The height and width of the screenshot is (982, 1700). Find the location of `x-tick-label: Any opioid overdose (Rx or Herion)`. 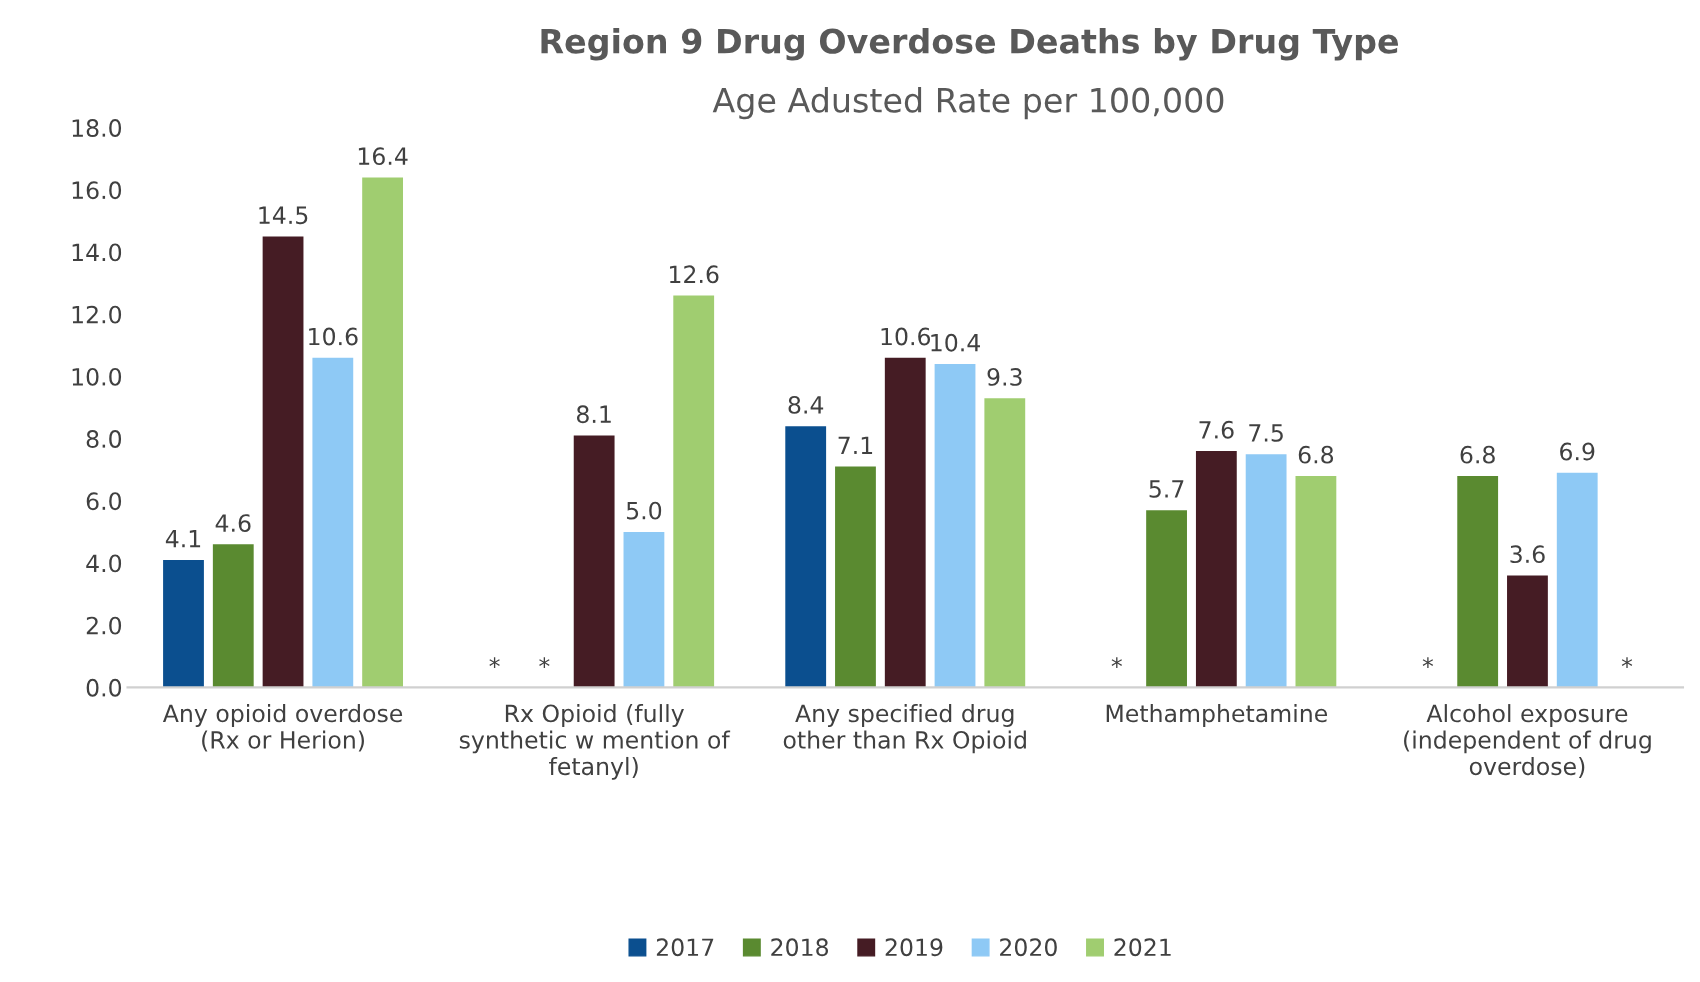

x-tick-label: Any opioid overdose (Rx or Herion) is located at coordinates (282, 728).